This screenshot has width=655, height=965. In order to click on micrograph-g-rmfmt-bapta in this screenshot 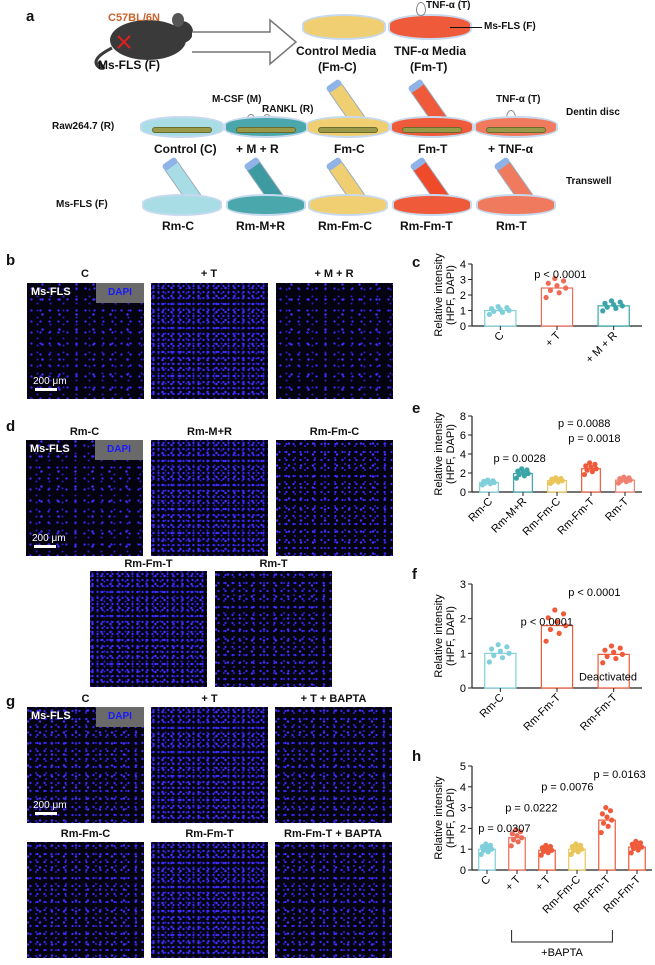, I will do `click(333, 900)`.